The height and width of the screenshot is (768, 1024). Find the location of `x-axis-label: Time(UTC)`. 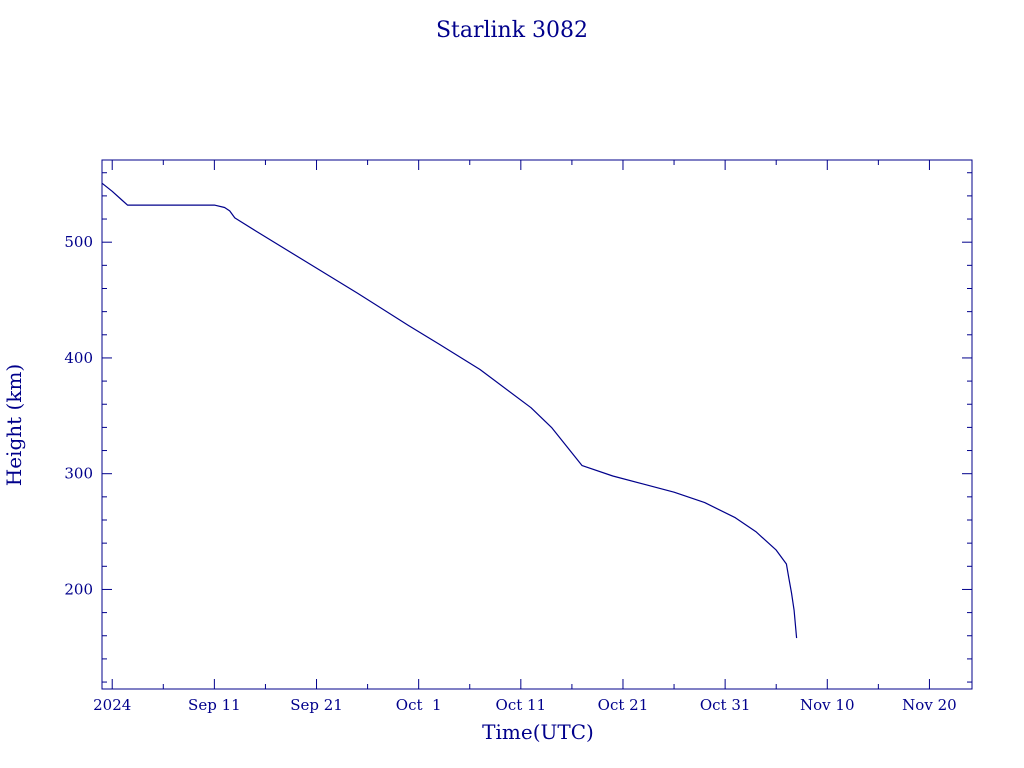

x-axis-label: Time(UTC) is located at coordinates (538, 732).